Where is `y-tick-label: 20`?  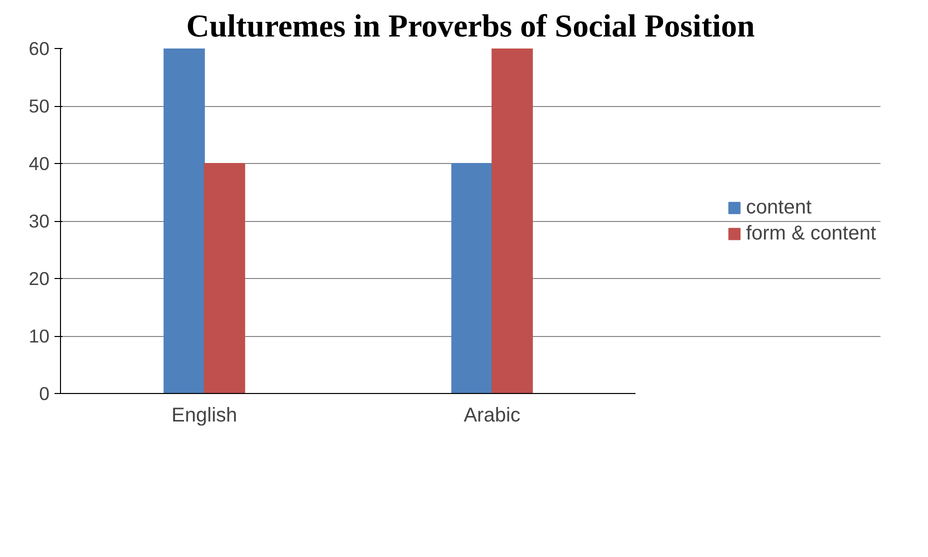 y-tick-label: 20 is located at coordinates (39, 278).